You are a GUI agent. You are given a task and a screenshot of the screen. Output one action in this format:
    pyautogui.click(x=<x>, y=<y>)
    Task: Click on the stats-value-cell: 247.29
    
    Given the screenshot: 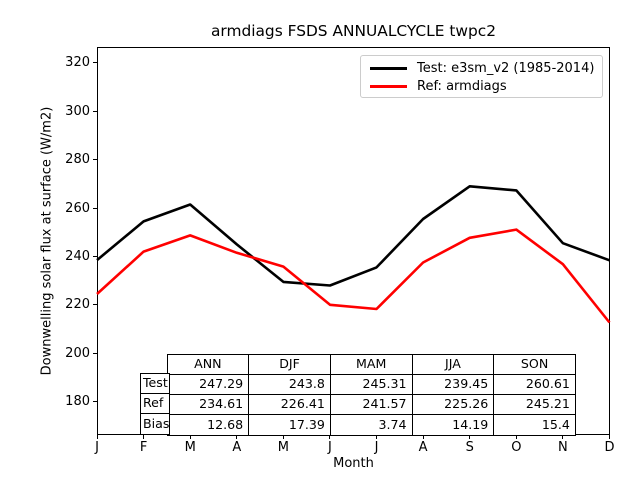 What is the action you would take?
    pyautogui.click(x=208, y=384)
    